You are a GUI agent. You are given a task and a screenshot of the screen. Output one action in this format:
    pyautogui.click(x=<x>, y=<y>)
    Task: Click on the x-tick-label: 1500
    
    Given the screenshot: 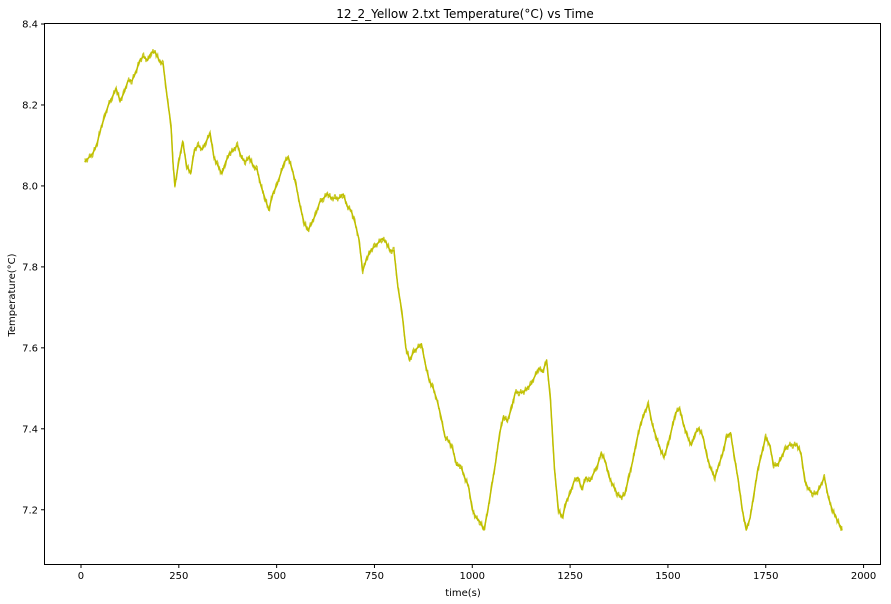 What is the action you would take?
    pyautogui.click(x=667, y=576)
    